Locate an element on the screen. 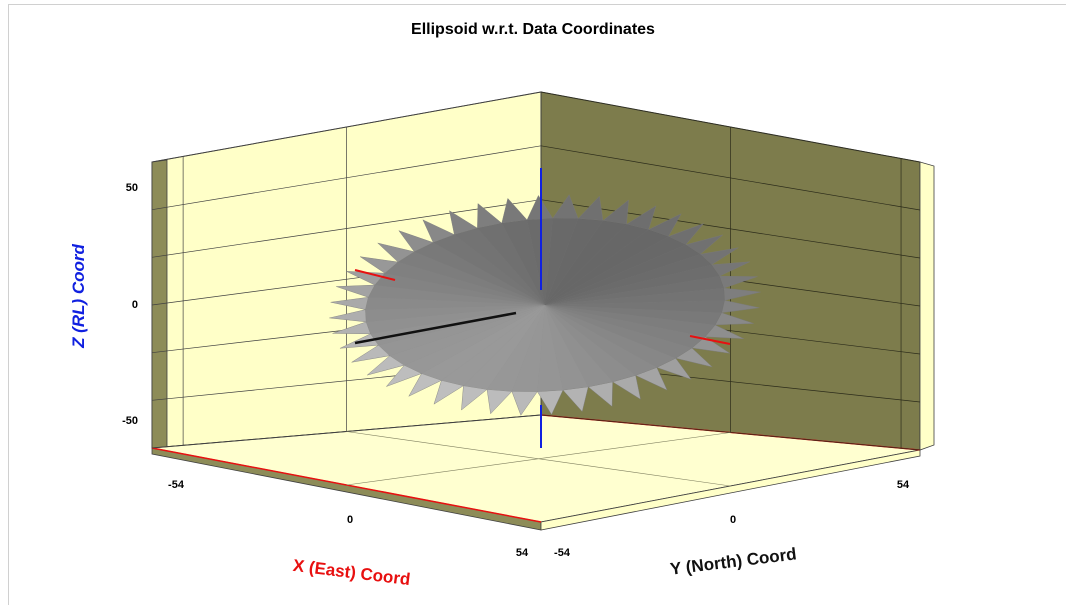 The width and height of the screenshot is (1066, 605). frame-border-top is located at coordinates (537, 4).